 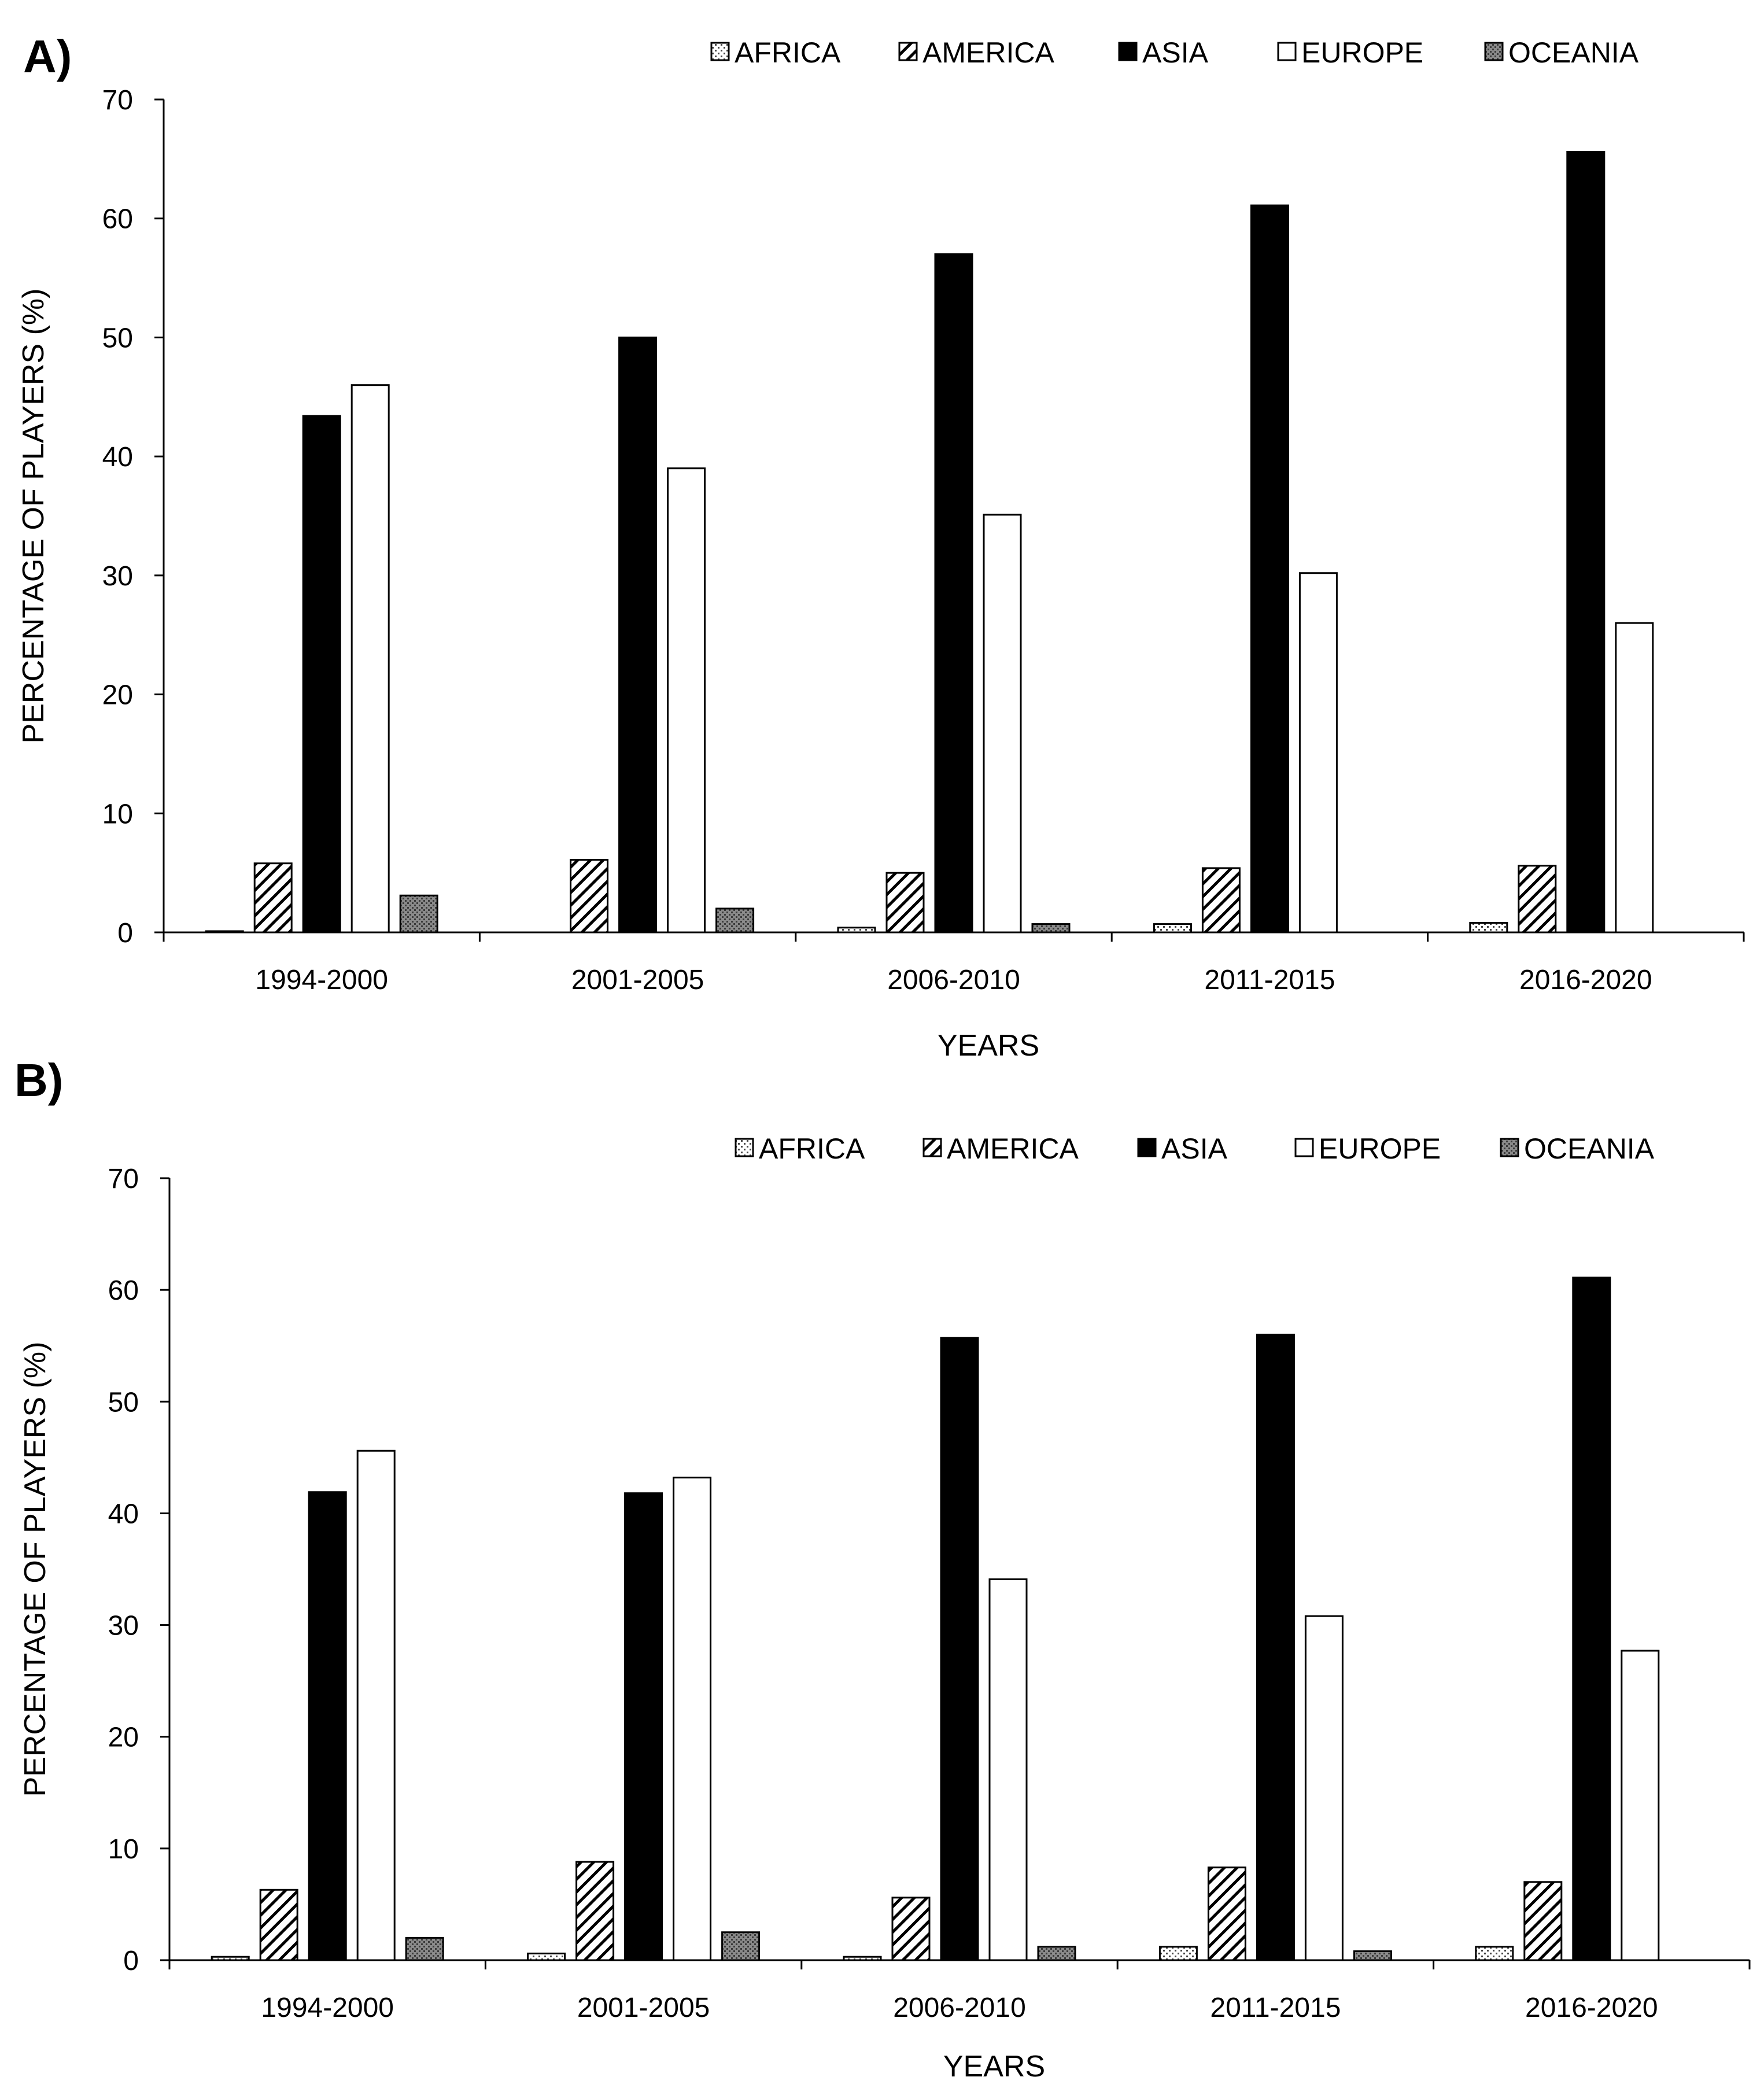 I want to click on bar-africa-2001-2005, so click(x=546, y=1956).